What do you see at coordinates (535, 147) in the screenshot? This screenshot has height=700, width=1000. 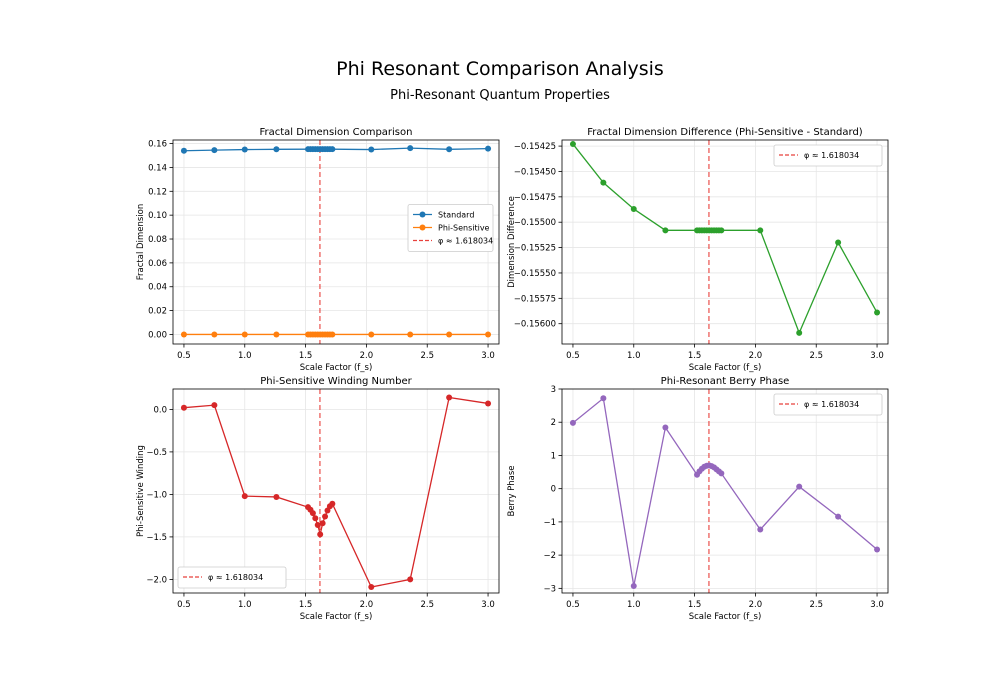 I see `y-tick-label: −0.15425` at bounding box center [535, 147].